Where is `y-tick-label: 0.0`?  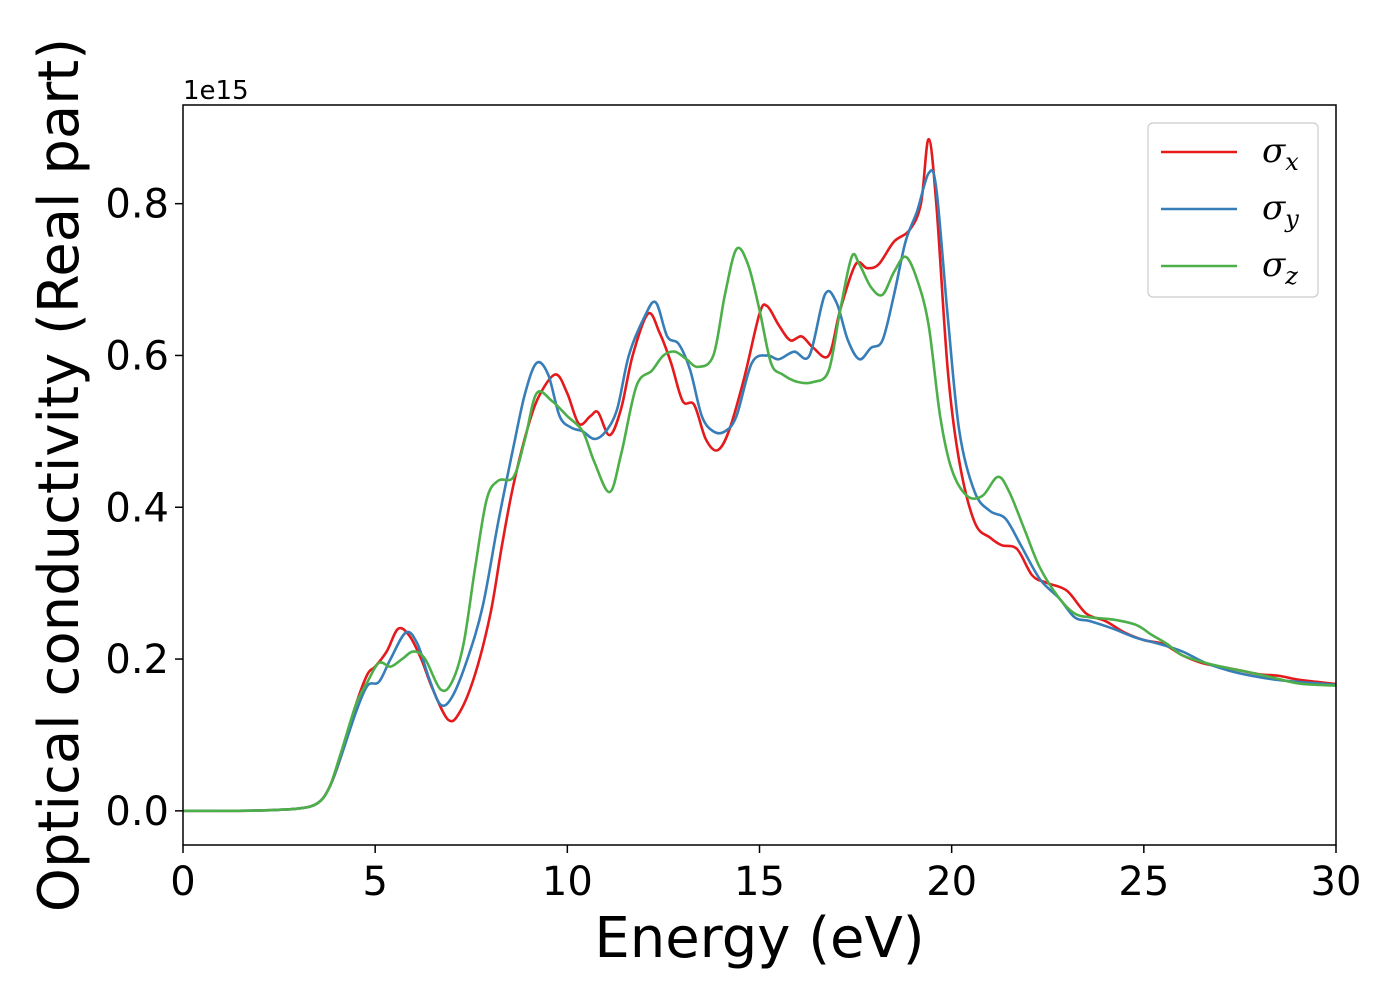 y-tick-label: 0.0 is located at coordinates (137, 812).